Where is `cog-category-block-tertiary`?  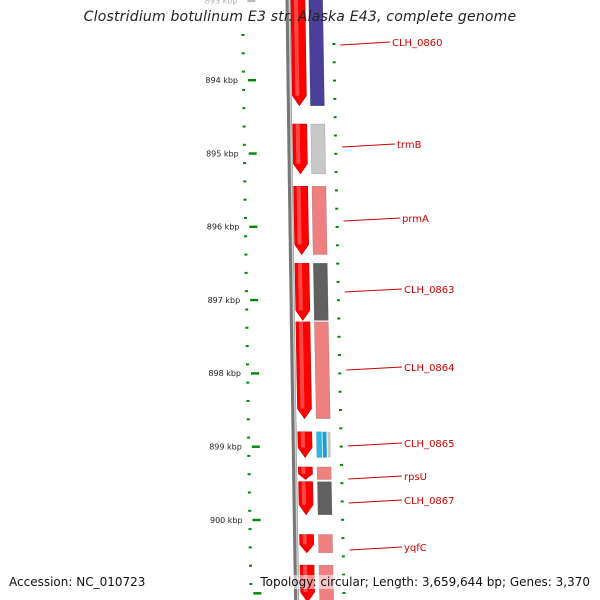
cog-category-block-tertiary is located at coordinates (329, 444).